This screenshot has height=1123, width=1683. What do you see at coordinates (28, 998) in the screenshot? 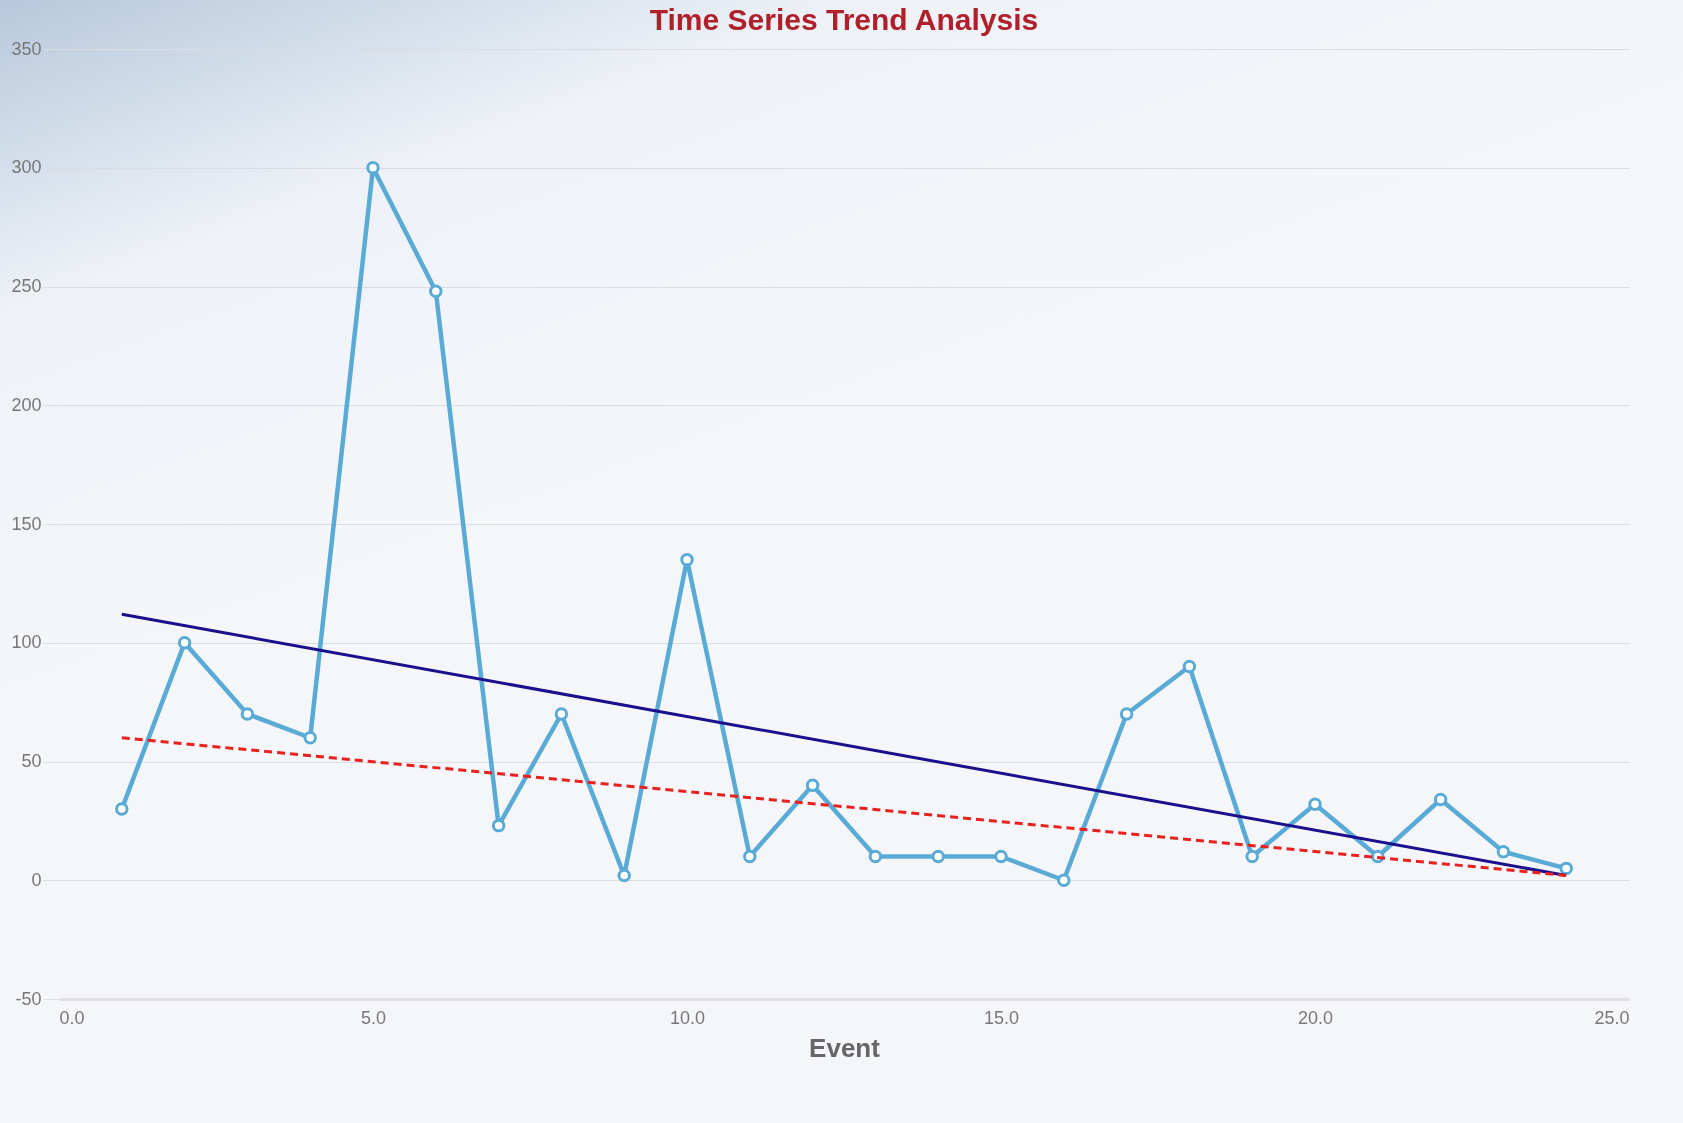
I see `y-tick-label: -50` at bounding box center [28, 998].